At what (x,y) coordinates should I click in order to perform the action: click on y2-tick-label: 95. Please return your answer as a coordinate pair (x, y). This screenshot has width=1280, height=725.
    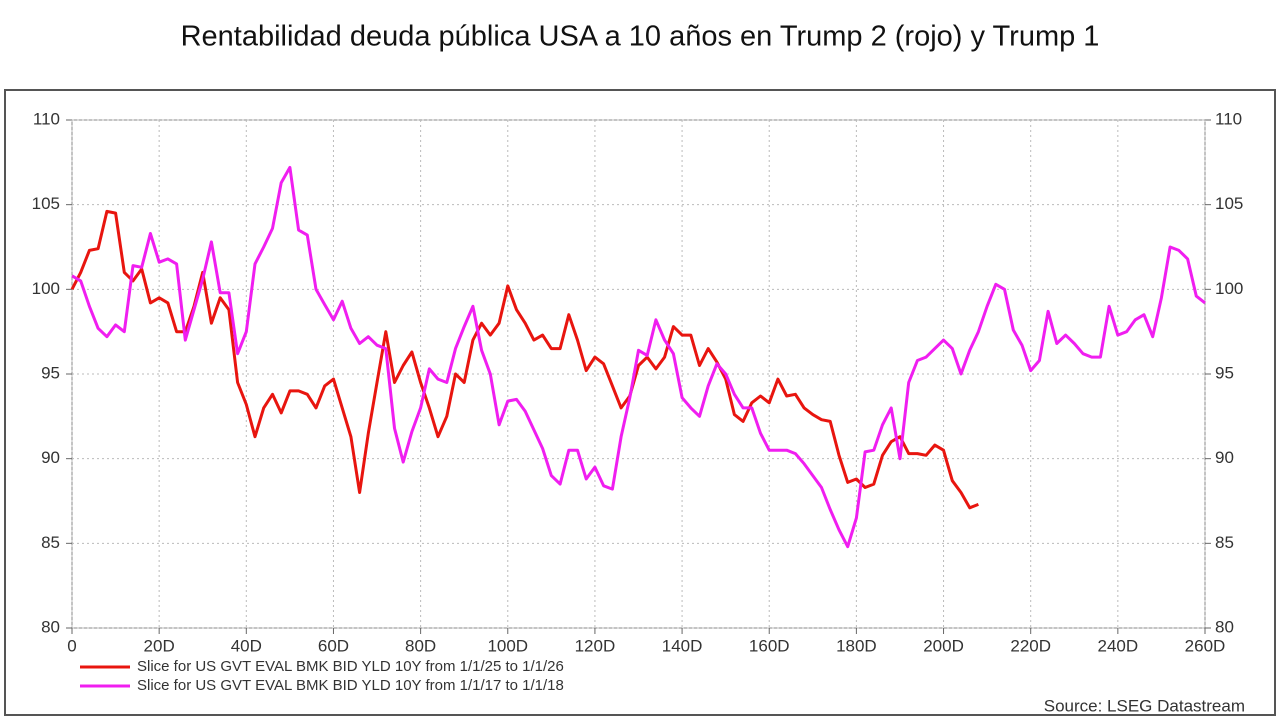
    Looking at the image, I should click on (1224, 372).